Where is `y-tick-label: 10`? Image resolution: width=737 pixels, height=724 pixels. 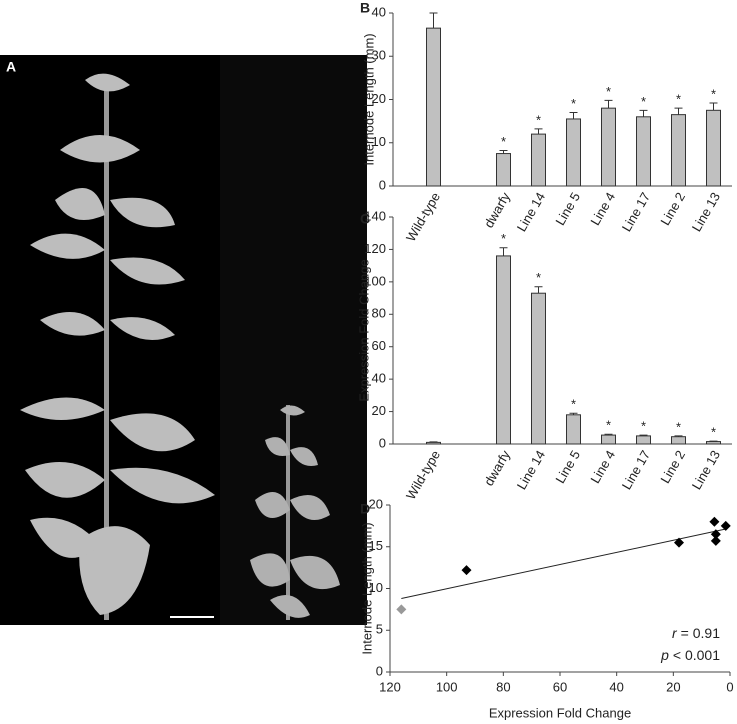 y-tick-label: 10 is located at coordinates (379, 141).